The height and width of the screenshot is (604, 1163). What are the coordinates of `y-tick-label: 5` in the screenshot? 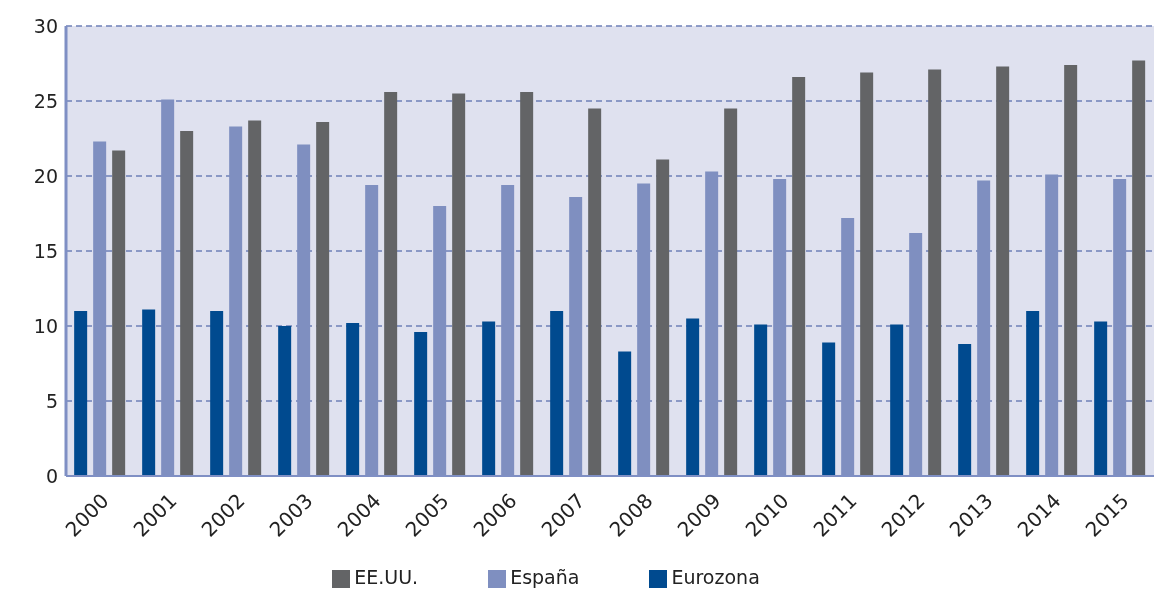 It's located at (51, 400).